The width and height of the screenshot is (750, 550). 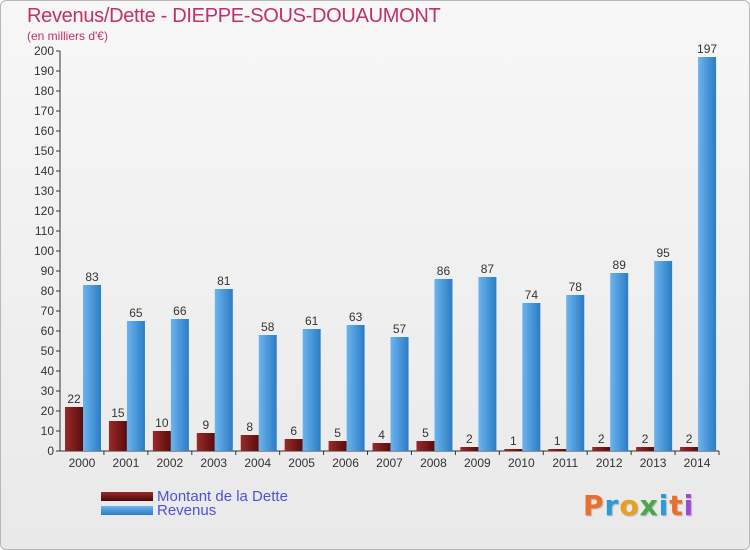 I want to click on bar-revenus-2011, so click(x=575, y=373).